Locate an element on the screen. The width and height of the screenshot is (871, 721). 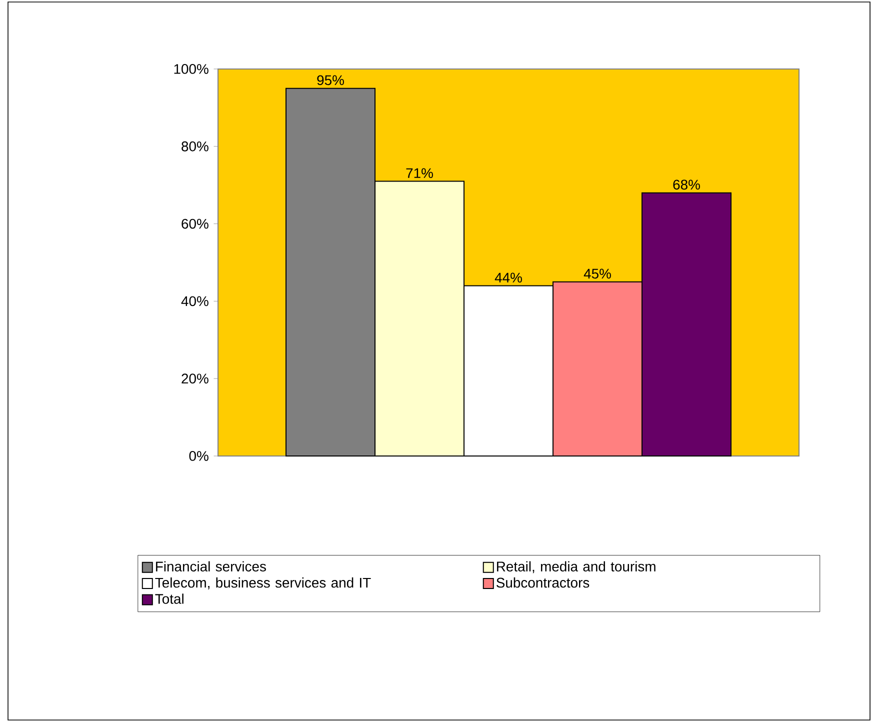
legend-label: Telecom, business services and IT is located at coordinates (263, 583).